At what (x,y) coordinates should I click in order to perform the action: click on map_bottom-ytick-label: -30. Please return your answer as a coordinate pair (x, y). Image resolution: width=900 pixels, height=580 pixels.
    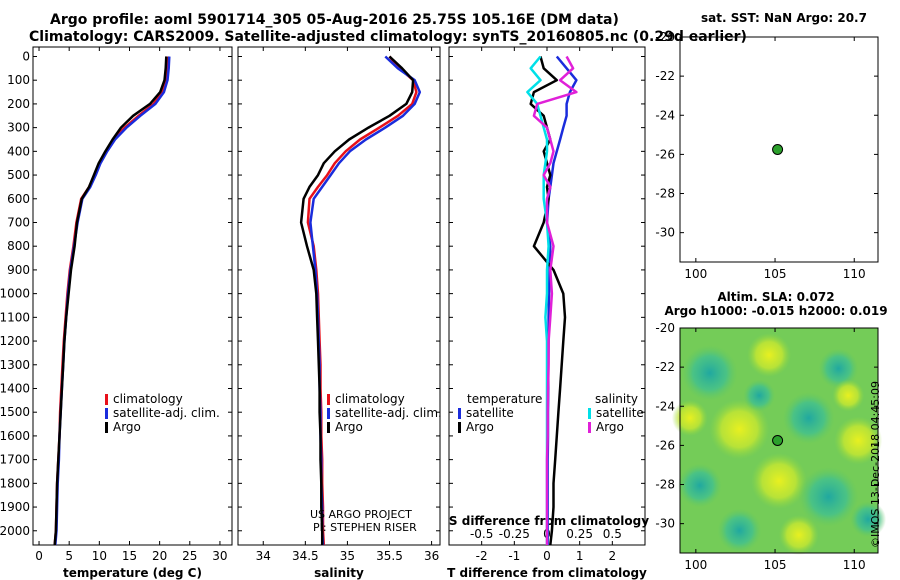
    Looking at the image, I should click on (665, 524).